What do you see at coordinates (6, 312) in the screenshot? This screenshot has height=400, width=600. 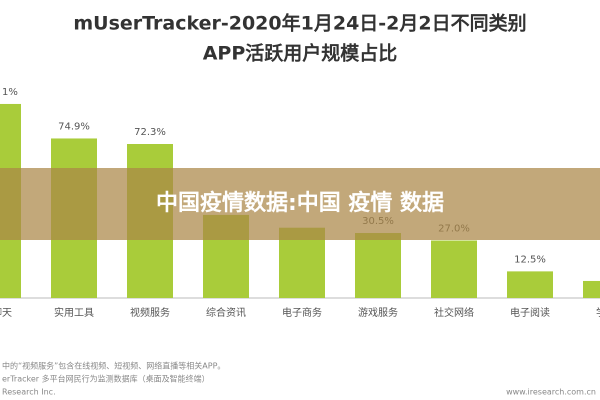 I see `x-tick-label: 聊天` at bounding box center [6, 312].